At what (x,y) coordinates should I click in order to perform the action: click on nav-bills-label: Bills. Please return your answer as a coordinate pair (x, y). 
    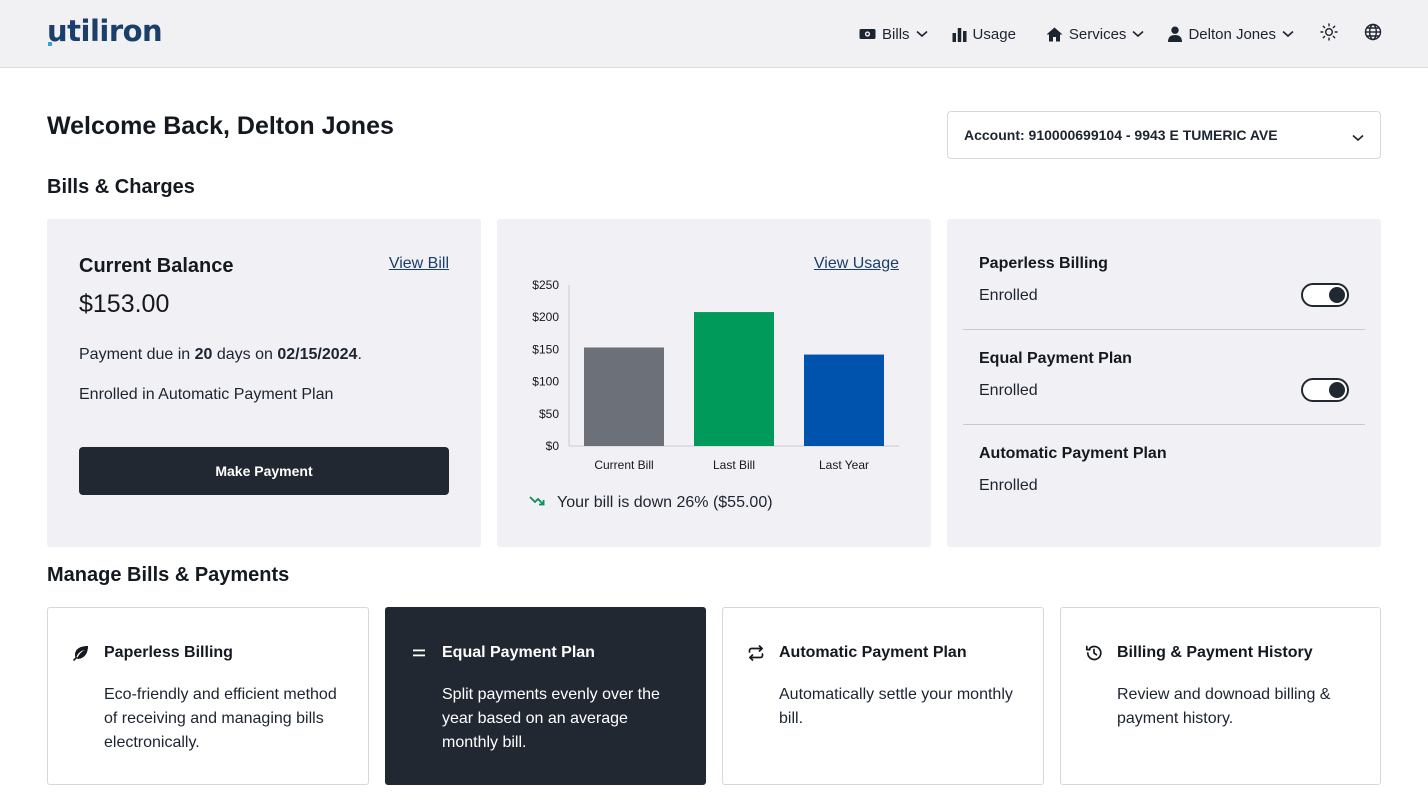
    Looking at the image, I should click on (896, 34).